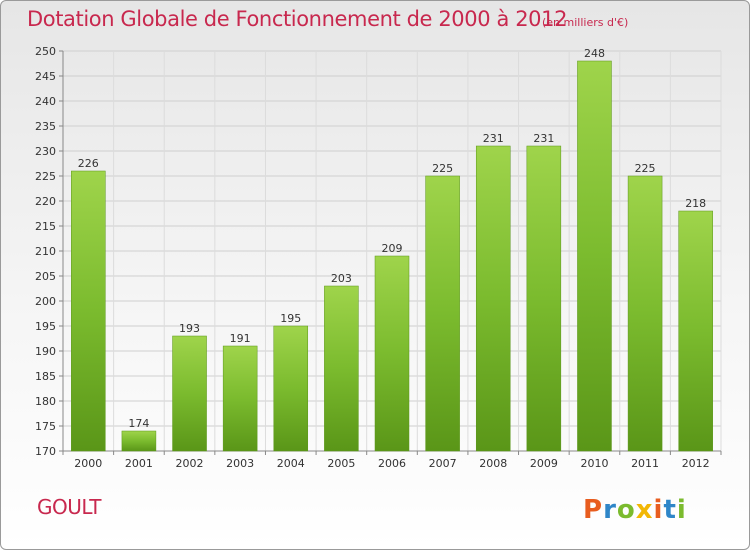 The width and height of the screenshot is (750, 550). I want to click on bar-2001, so click(139, 441).